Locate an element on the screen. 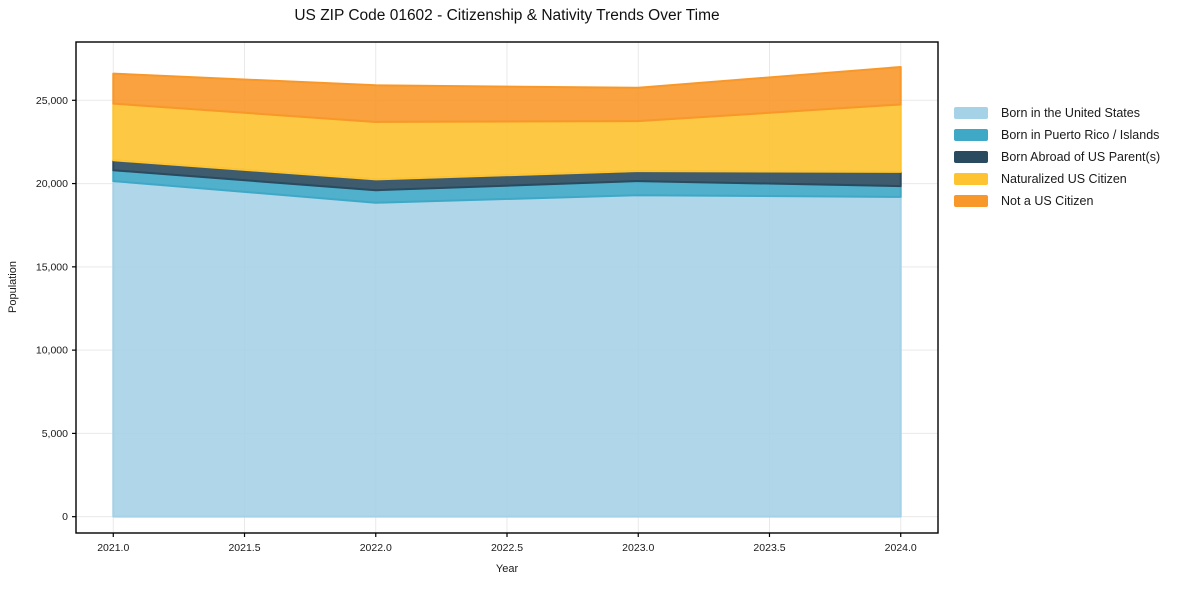 This screenshot has height=590, width=1189. y-tick-label: 10,000 is located at coordinates (52, 351).